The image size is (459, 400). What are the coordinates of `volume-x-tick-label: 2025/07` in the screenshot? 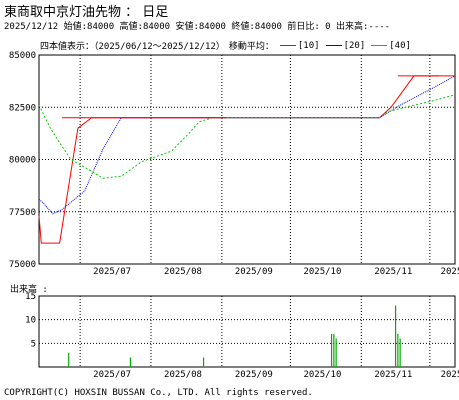 It's located at (112, 375).